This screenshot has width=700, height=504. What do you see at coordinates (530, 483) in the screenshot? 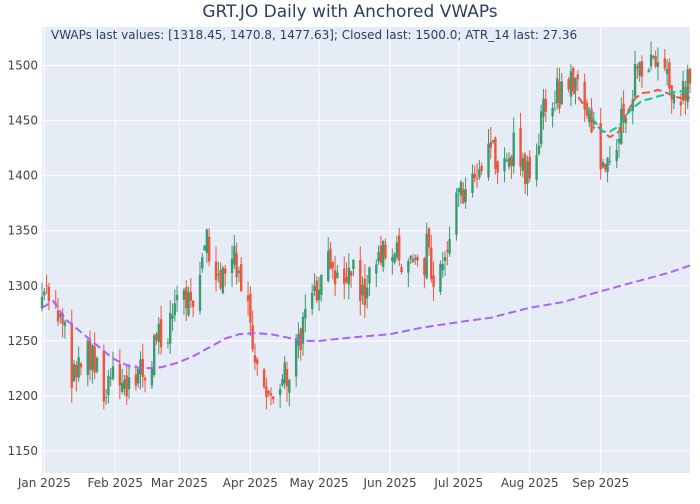
I see `x-tick-label: Aug 2025` at bounding box center [530, 483].